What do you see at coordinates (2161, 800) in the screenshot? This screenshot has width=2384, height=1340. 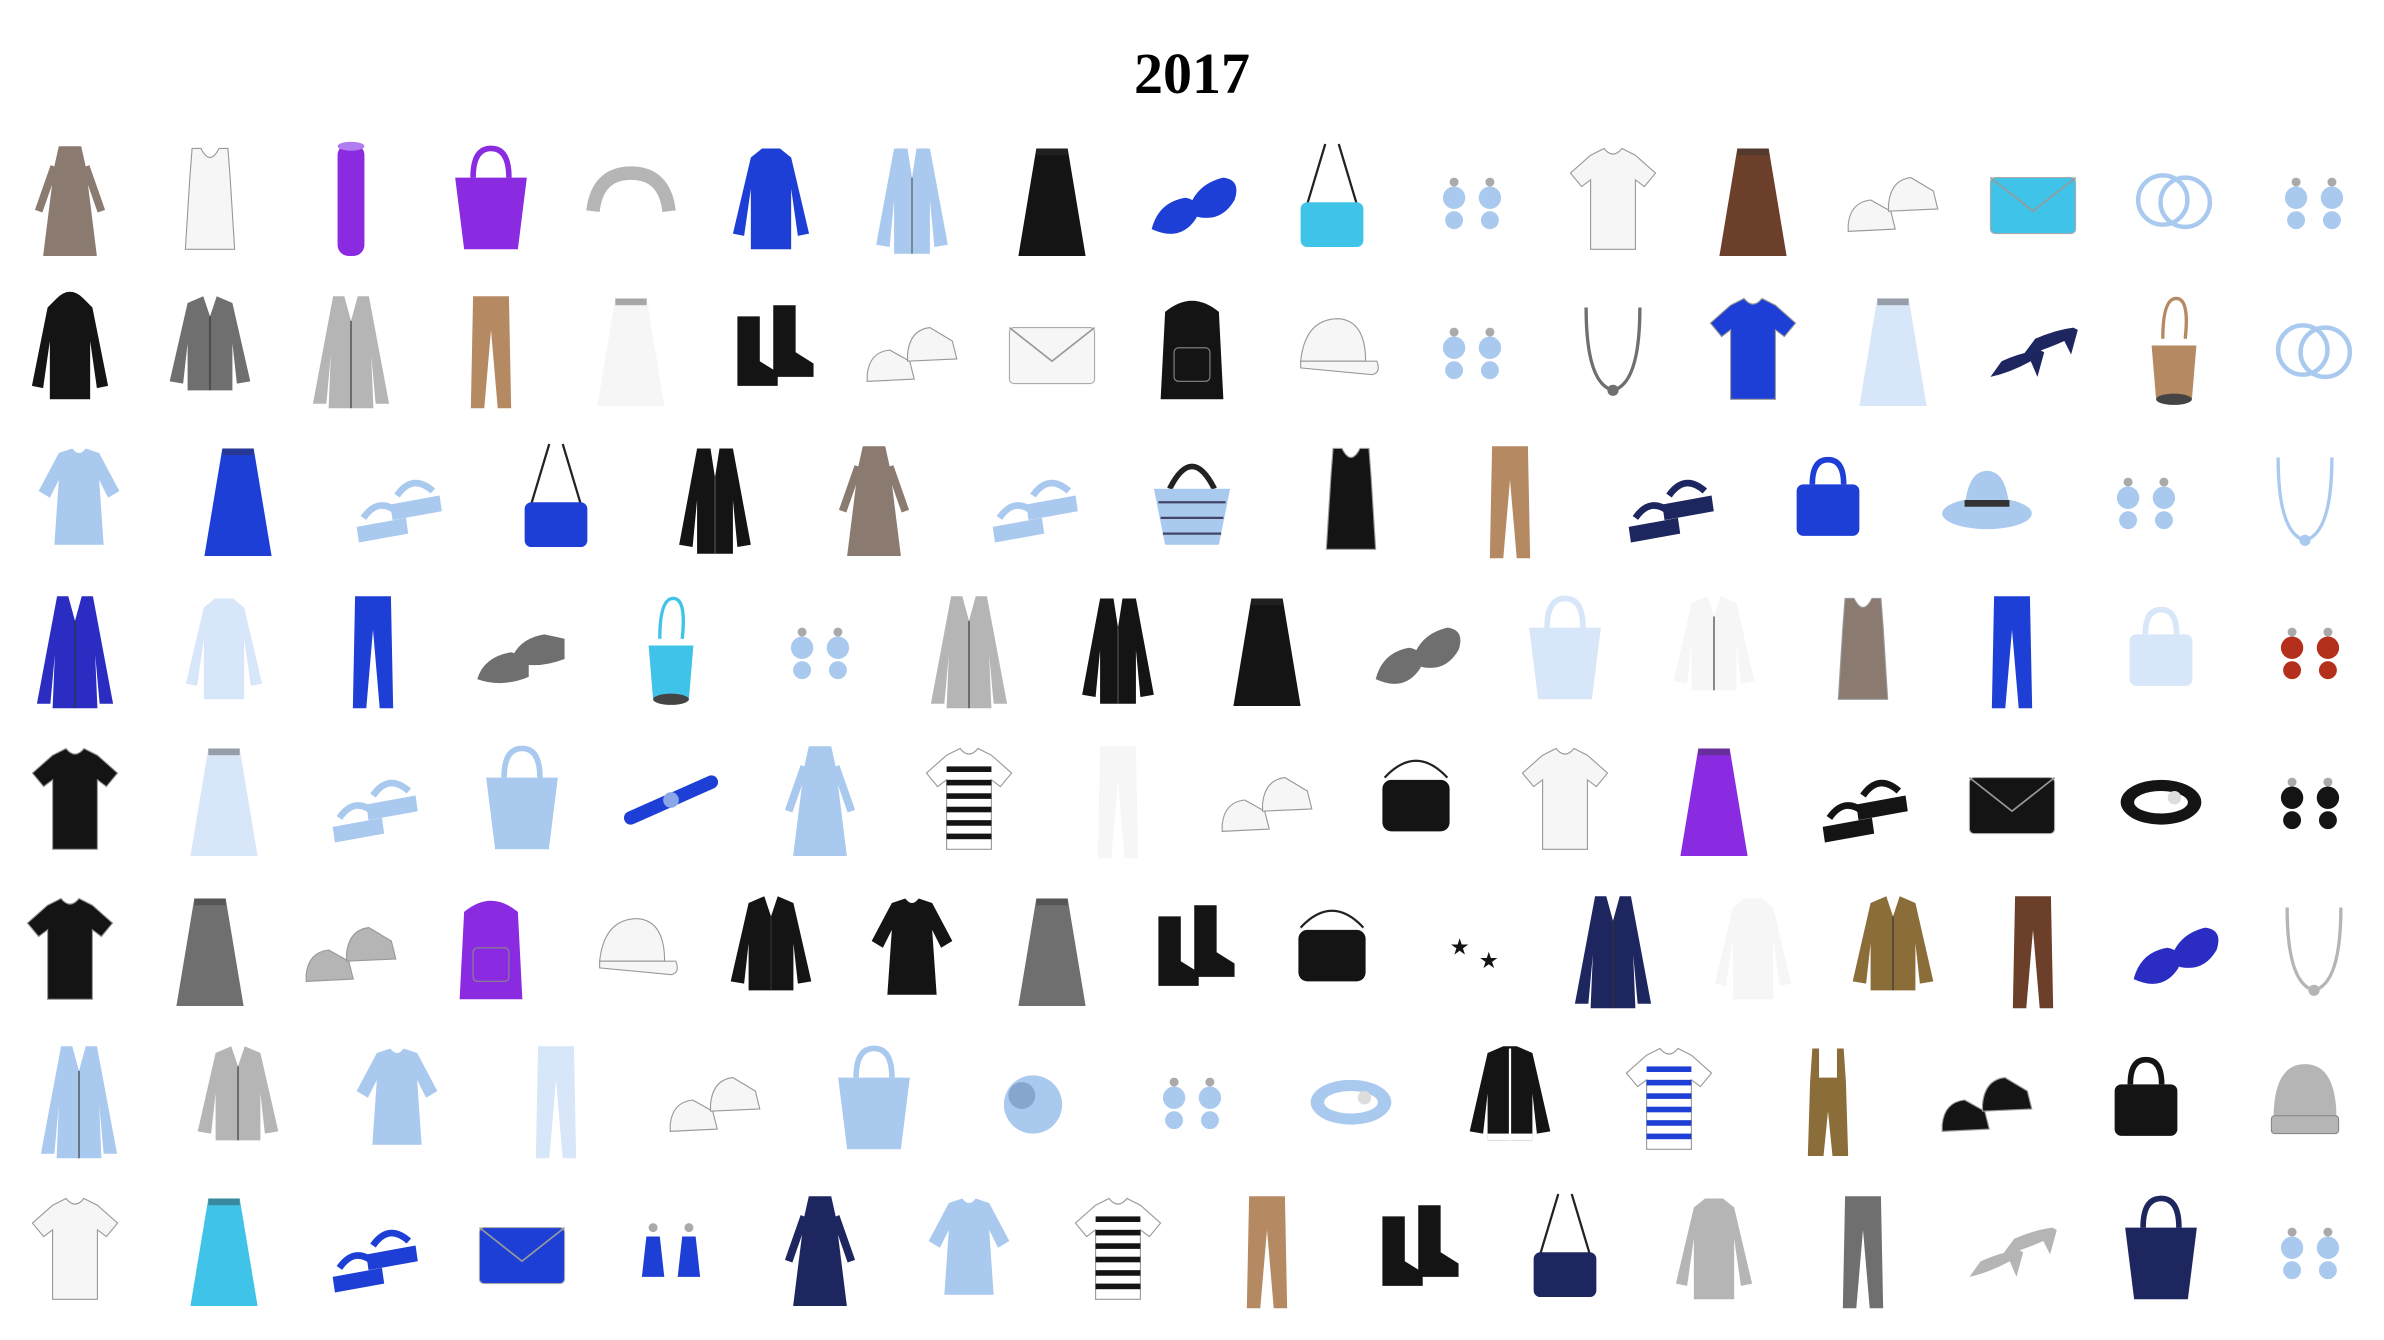 I see `cuff-bracelet-icon` at bounding box center [2161, 800].